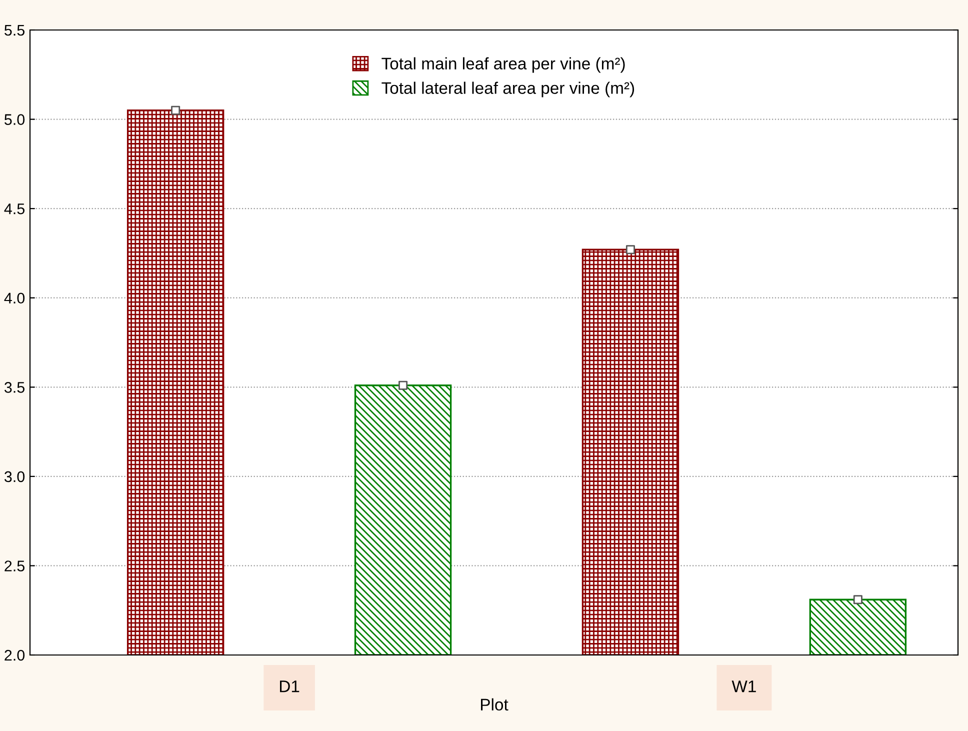 This screenshot has height=731, width=968. What do you see at coordinates (503, 65) in the screenshot?
I see `legend-label: Total main leaf area per vine (m²)` at bounding box center [503, 65].